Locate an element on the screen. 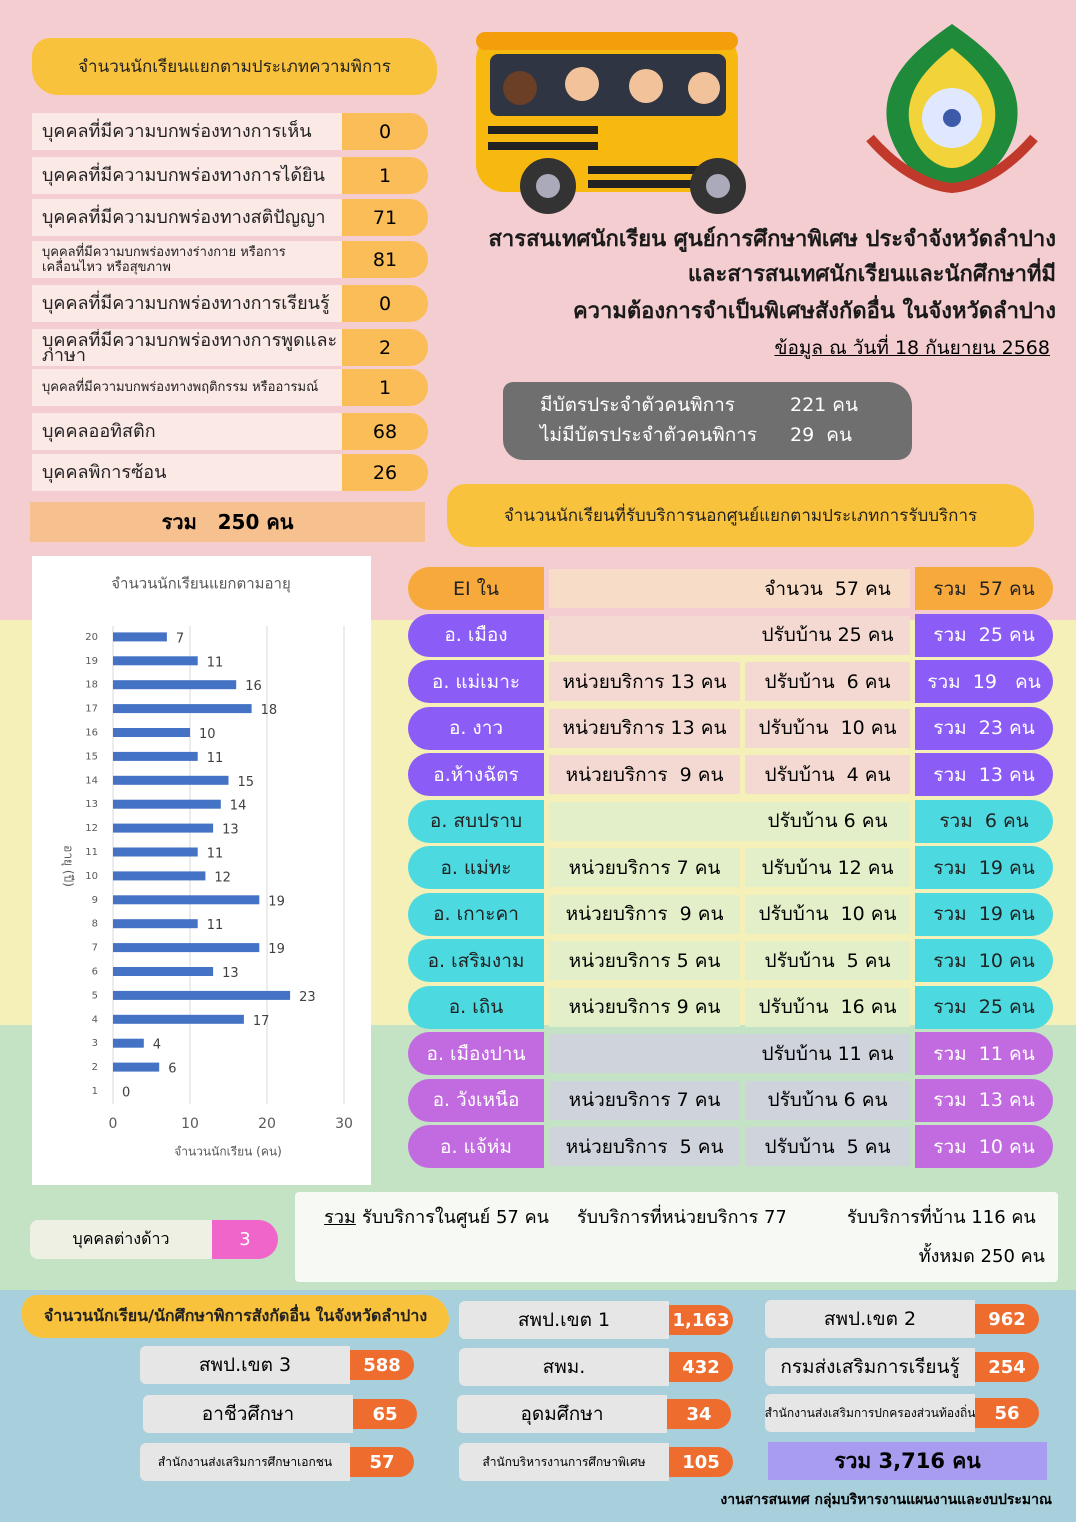 This screenshot has width=1076, height=1522. district-cell: EI ใน is located at coordinates (476, 588).